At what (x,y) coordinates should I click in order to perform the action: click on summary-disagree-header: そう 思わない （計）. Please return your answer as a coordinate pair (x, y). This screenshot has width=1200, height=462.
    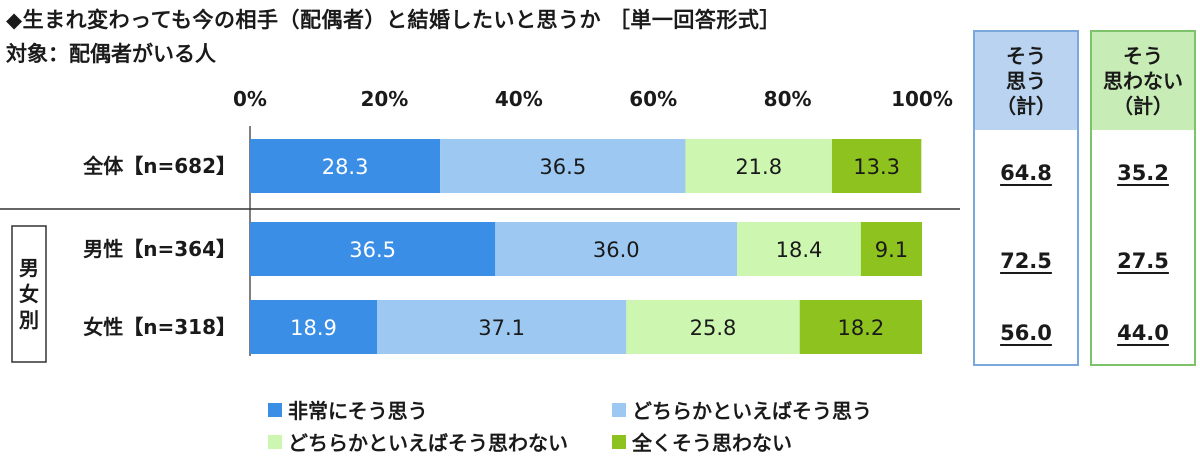
    Looking at the image, I should click on (1143, 81).